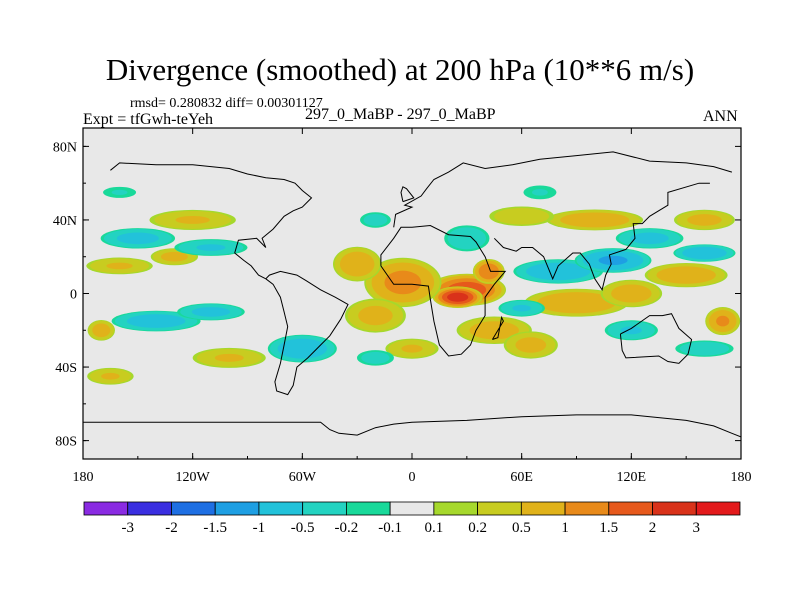  I want to click on colorbar-label: 3, so click(697, 528).